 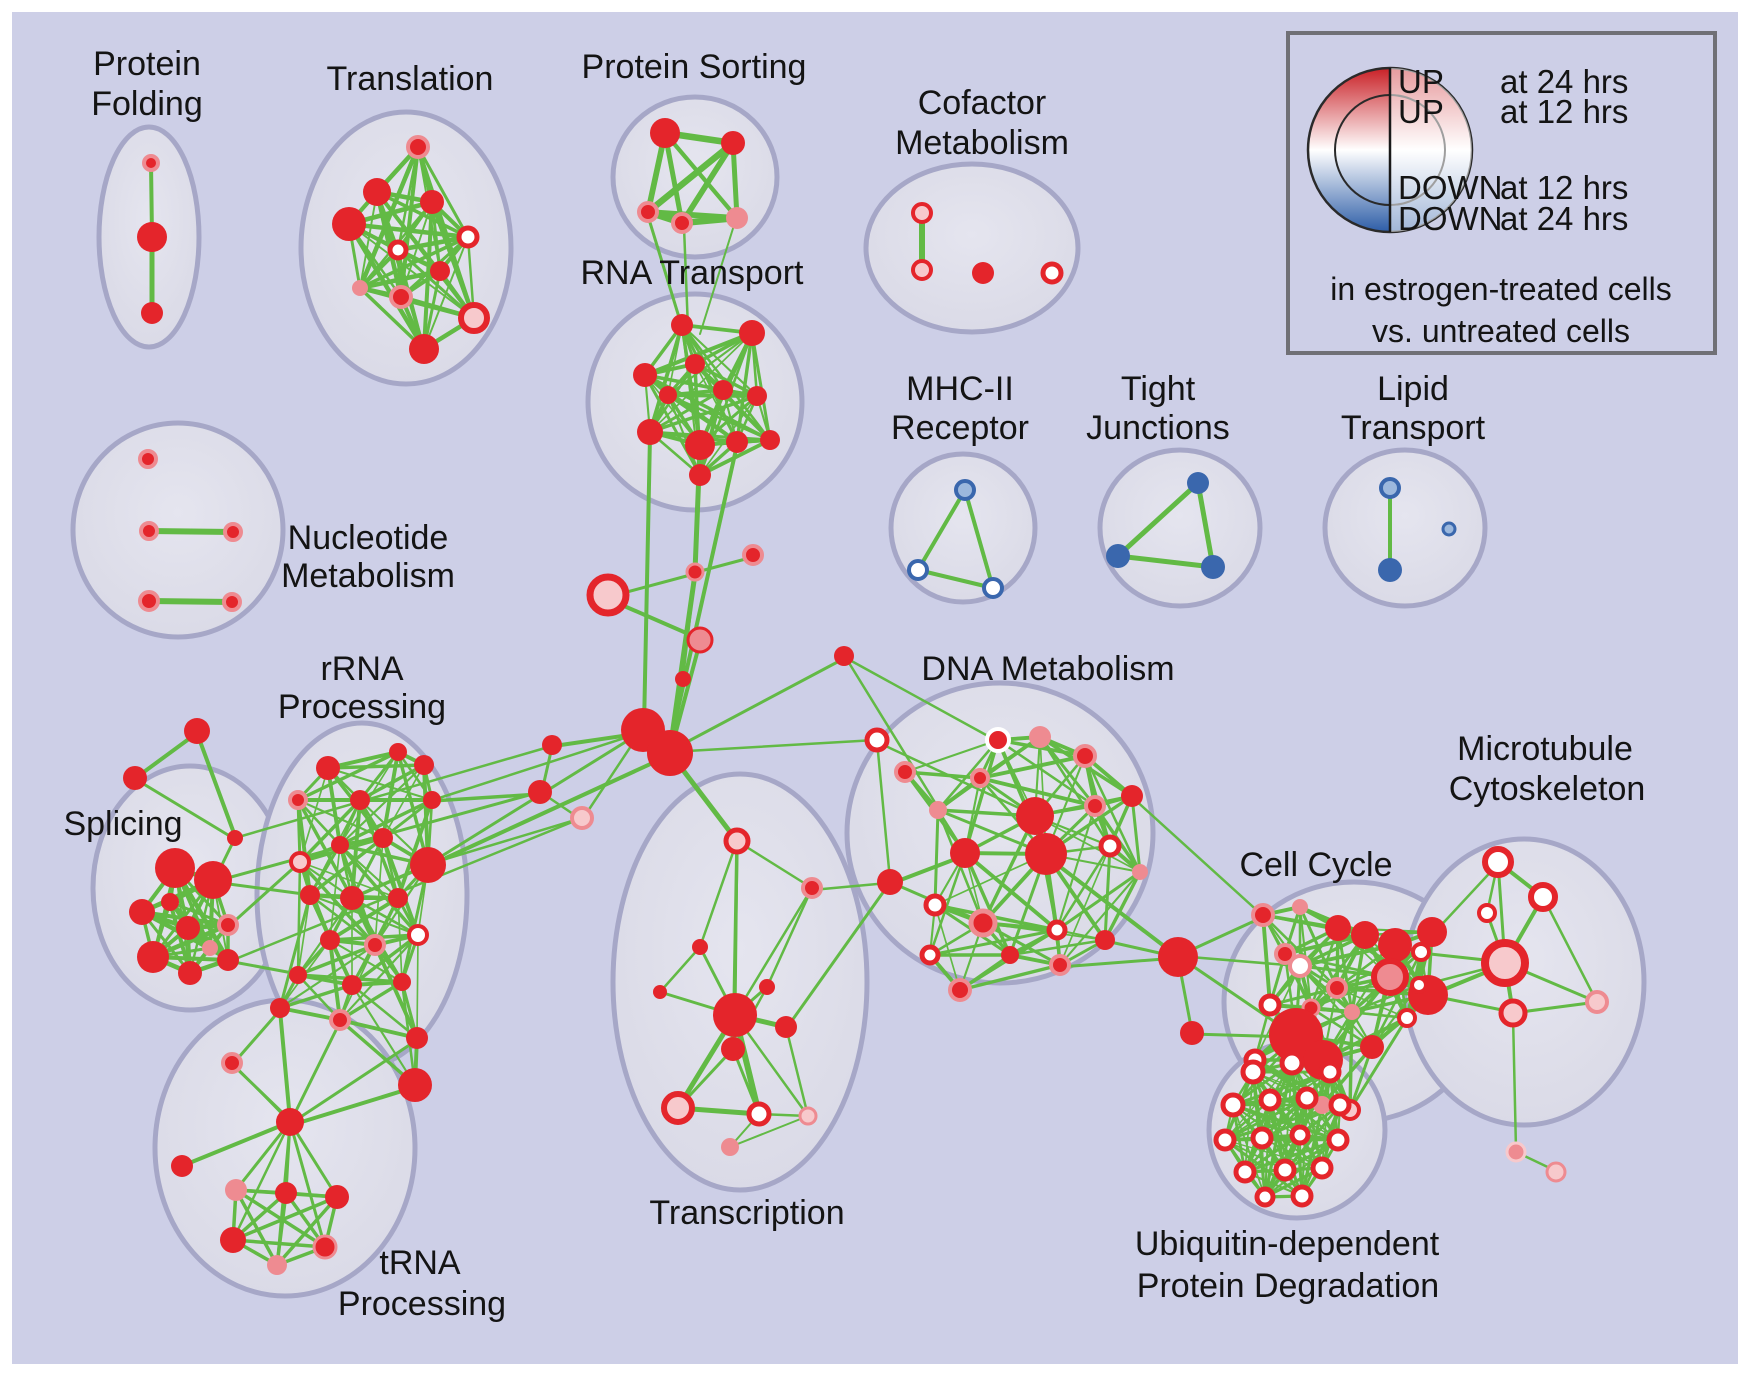 I want to click on legend-direction-label: DOWN, so click(x=1450, y=218).